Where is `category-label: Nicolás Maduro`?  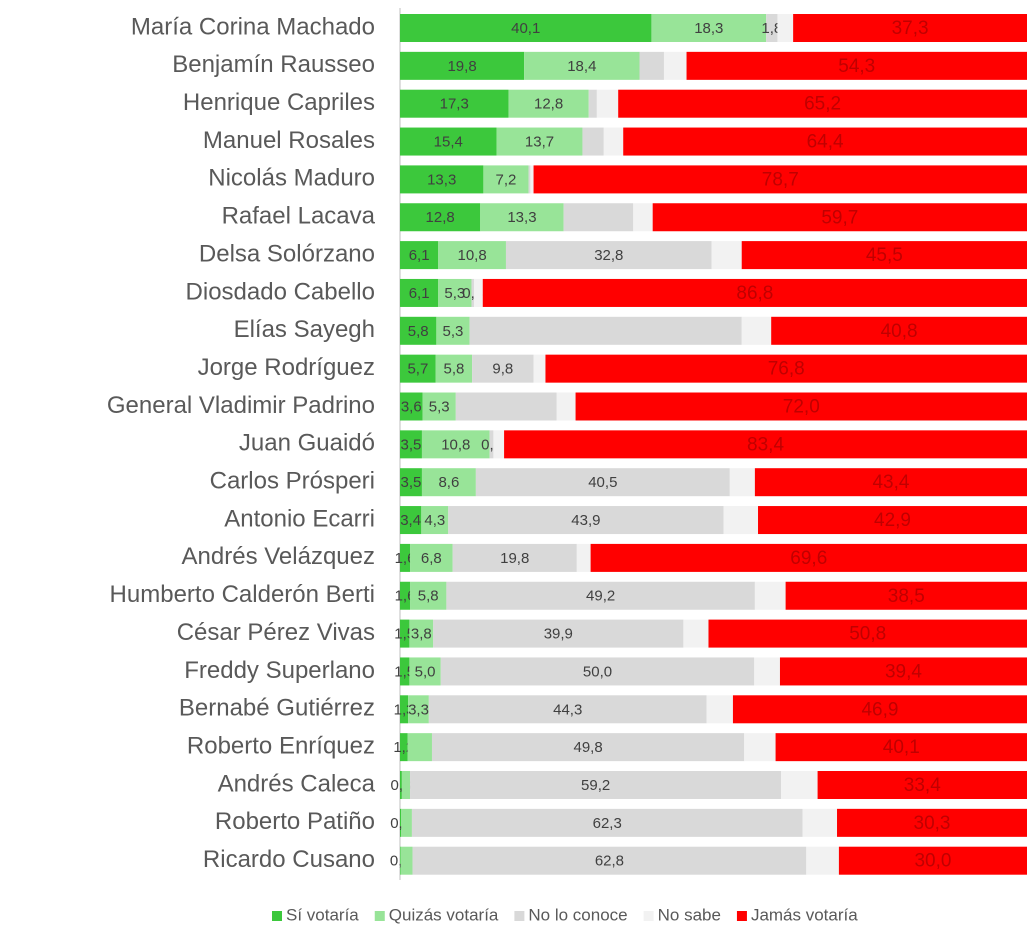
category-label: Nicolás Maduro is located at coordinates (291, 178).